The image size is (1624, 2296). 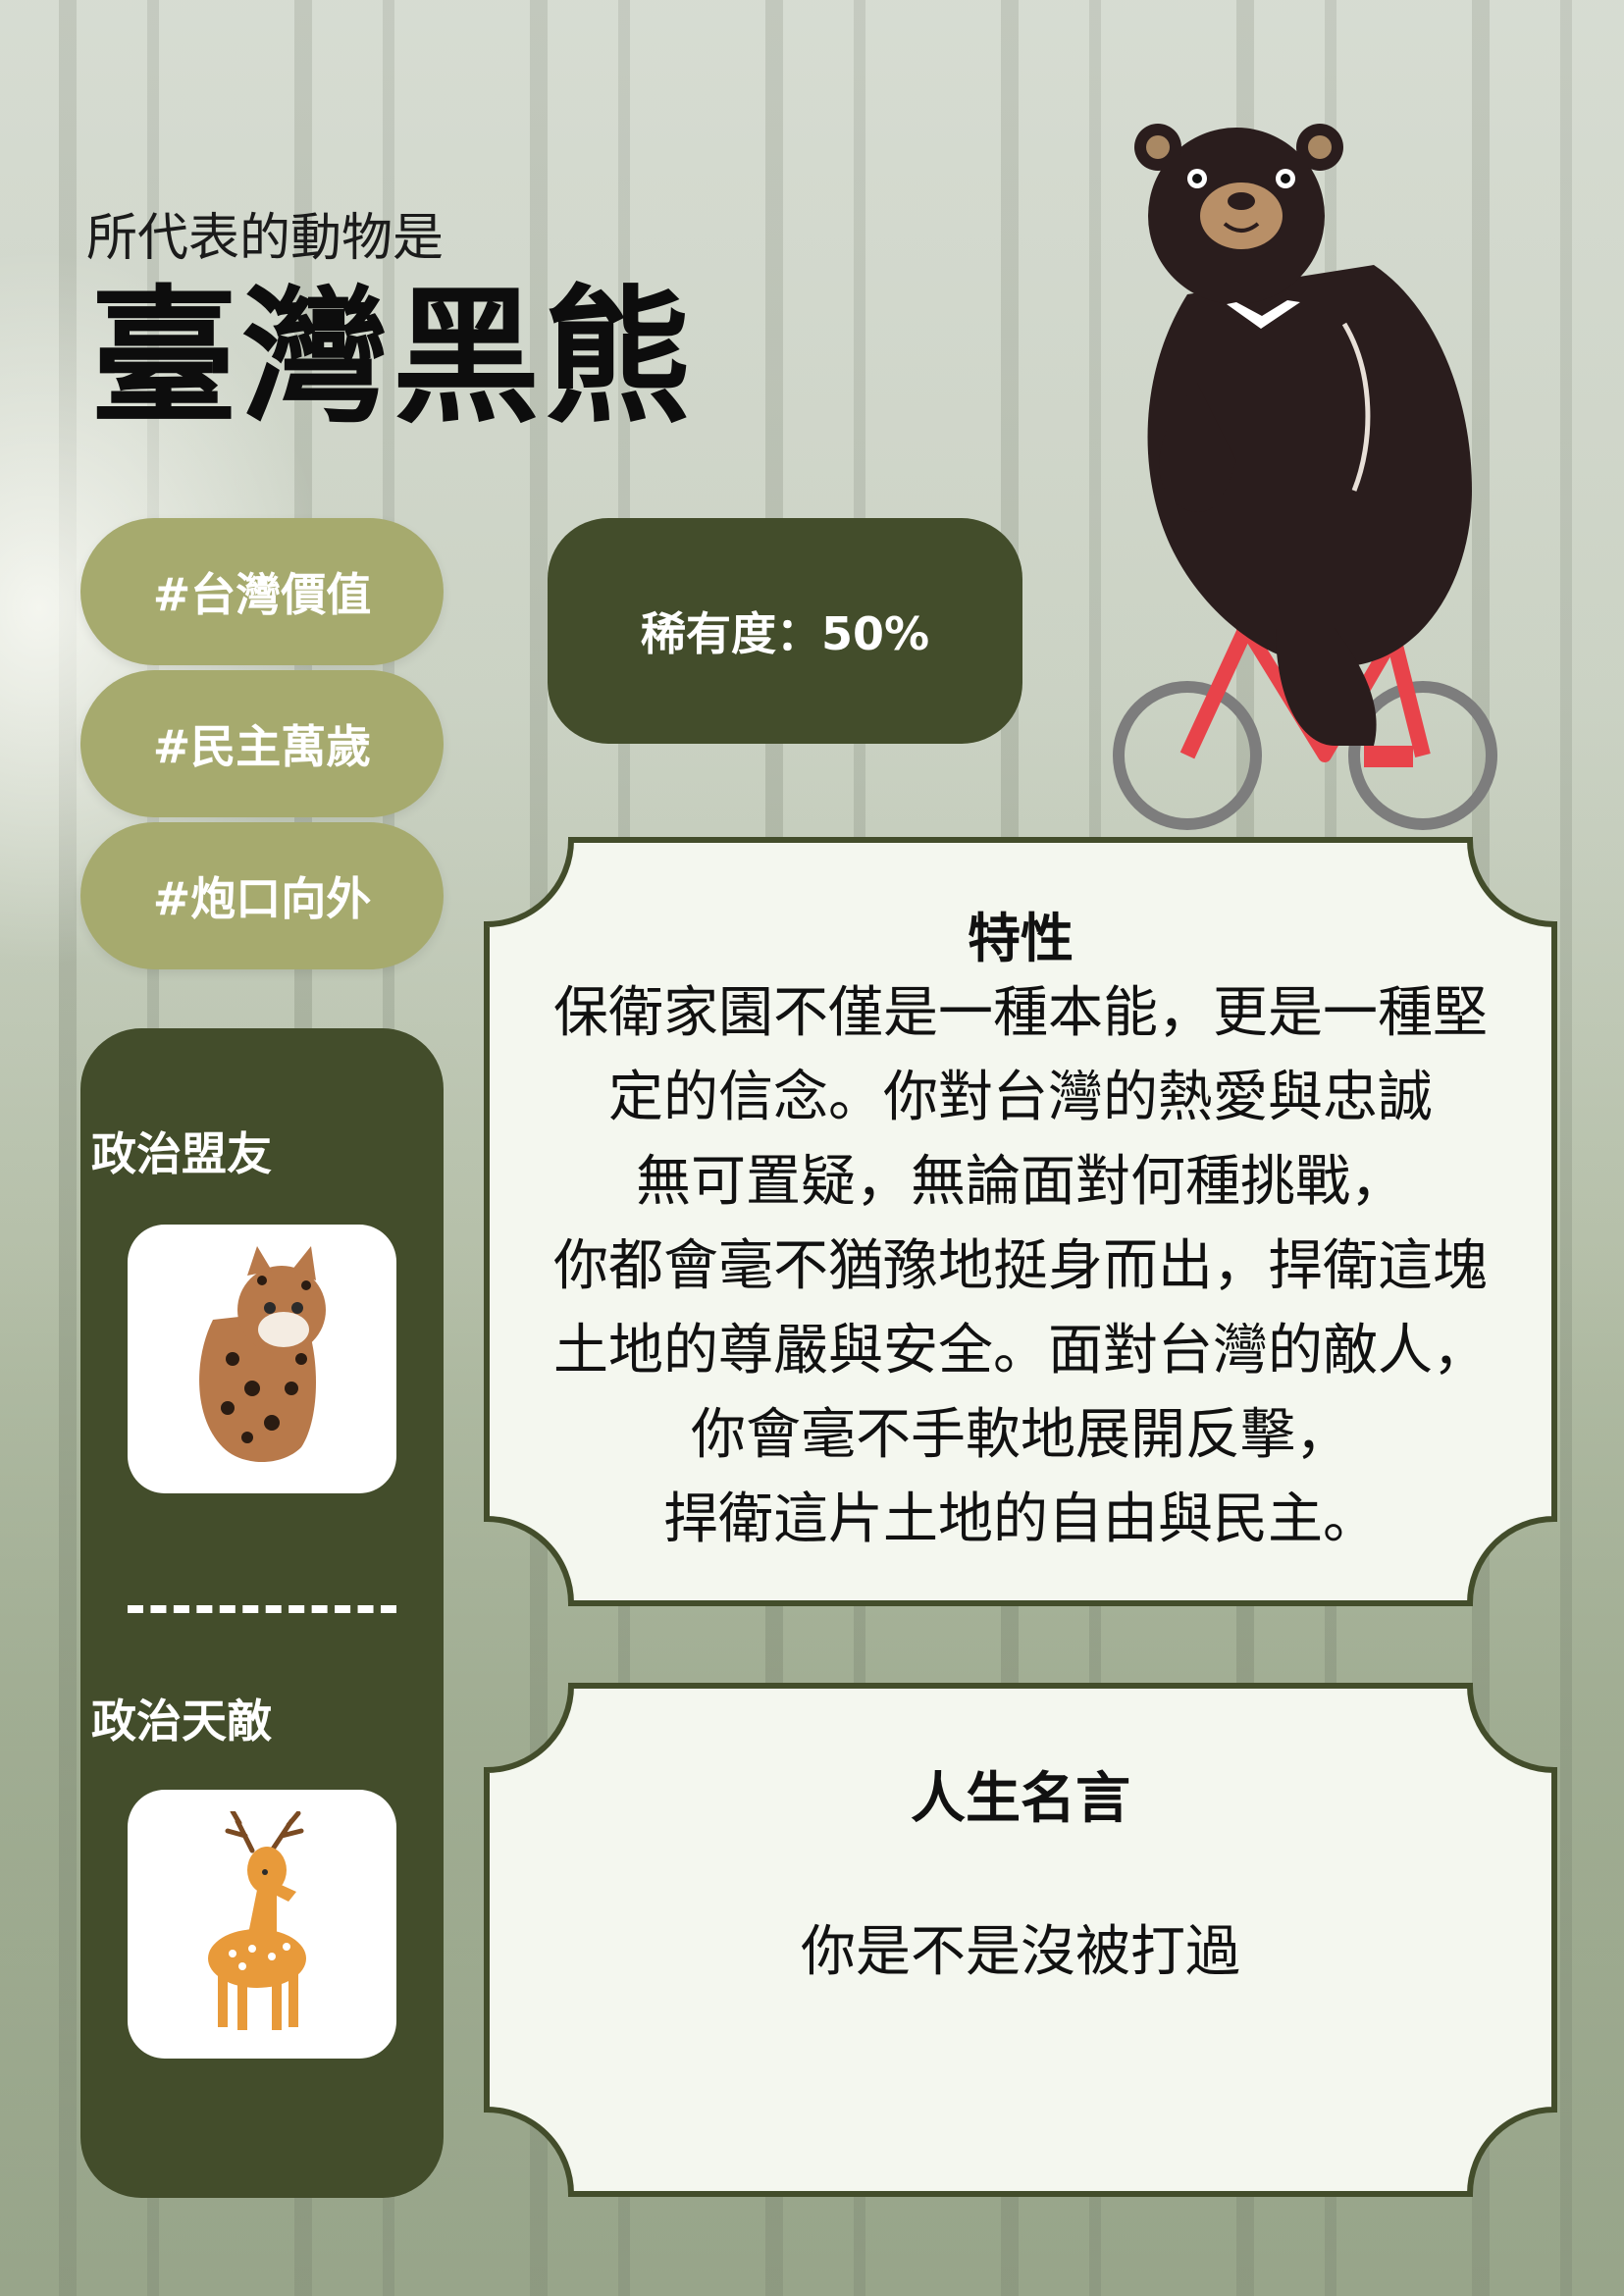 What do you see at coordinates (262, 895) in the screenshot?
I see `tag-guns-outward: #炮口向外` at bounding box center [262, 895].